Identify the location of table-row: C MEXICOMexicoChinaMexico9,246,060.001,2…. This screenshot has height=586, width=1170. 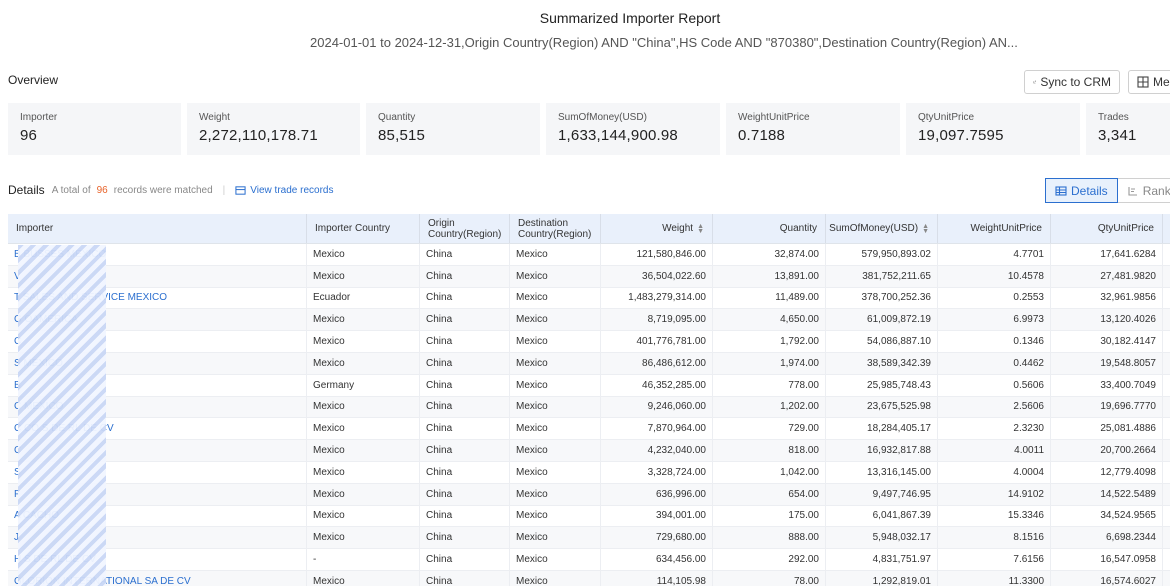
(589, 407).